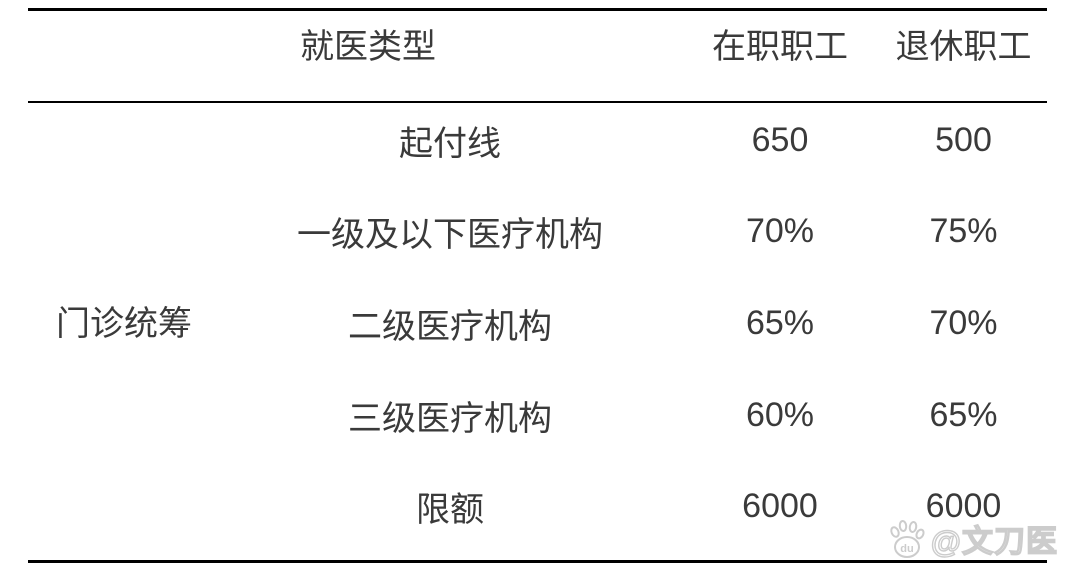 The image size is (1080, 575). Describe the element at coordinates (780, 231) in the screenshot. I see `cell-active: 70%` at that location.